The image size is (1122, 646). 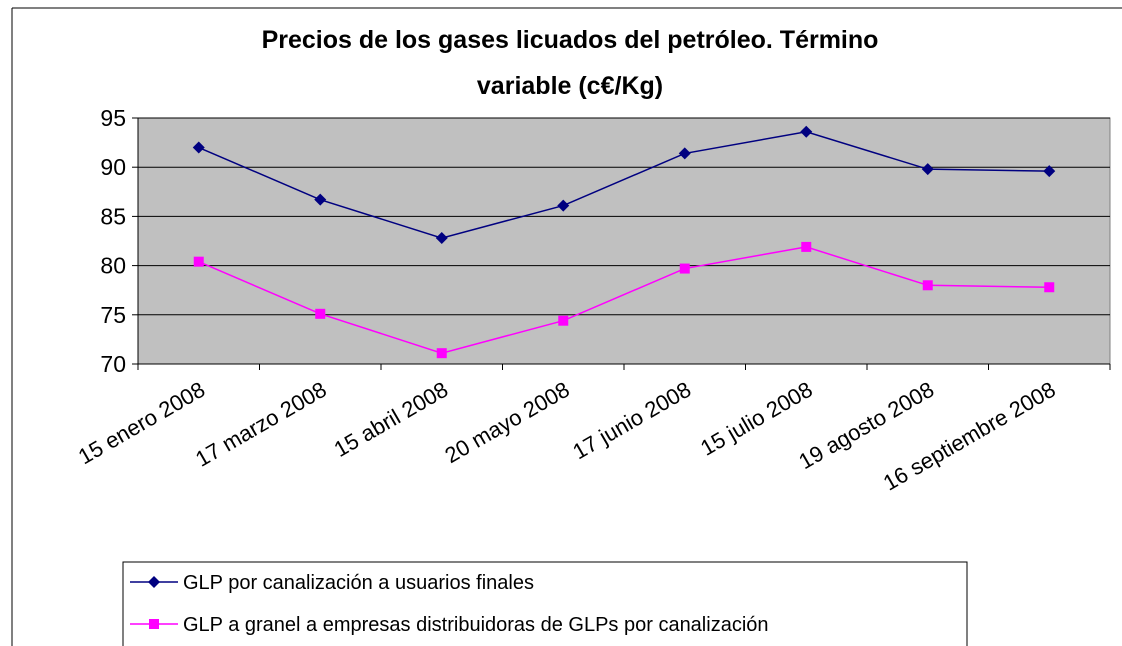 What do you see at coordinates (261, 424) in the screenshot?
I see `x-tick-label: 17 marzo 2008` at bounding box center [261, 424].